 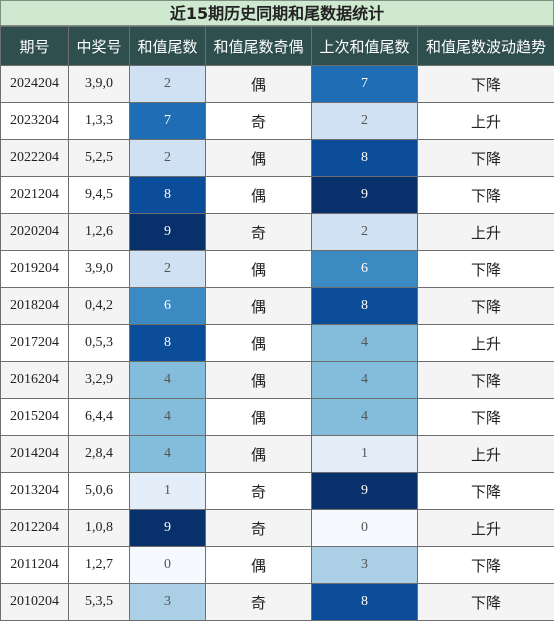 I want to click on cell-numbers: 0,5,3, so click(x=99, y=343).